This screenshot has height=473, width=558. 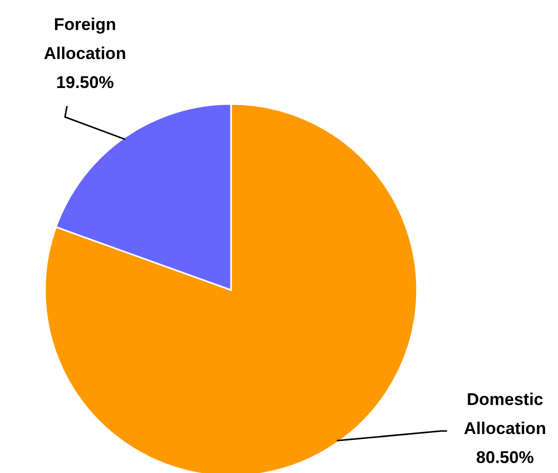 What do you see at coordinates (505, 414) in the screenshot?
I see `slice-label: Domestic Allocation` at bounding box center [505, 414].